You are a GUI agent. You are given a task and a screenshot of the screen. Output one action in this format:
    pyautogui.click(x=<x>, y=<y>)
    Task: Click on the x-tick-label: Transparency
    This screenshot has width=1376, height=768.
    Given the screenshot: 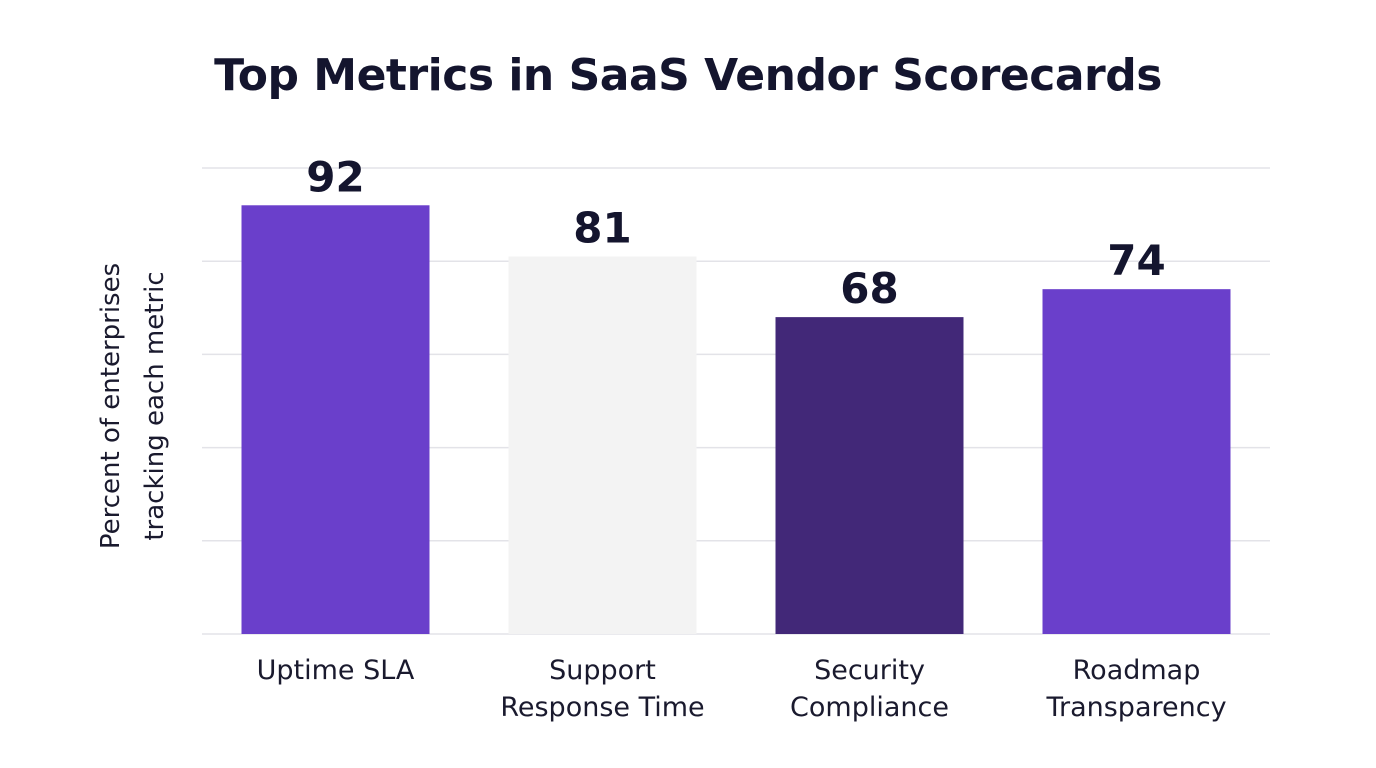 What is the action you would take?
    pyautogui.click(x=1135, y=707)
    